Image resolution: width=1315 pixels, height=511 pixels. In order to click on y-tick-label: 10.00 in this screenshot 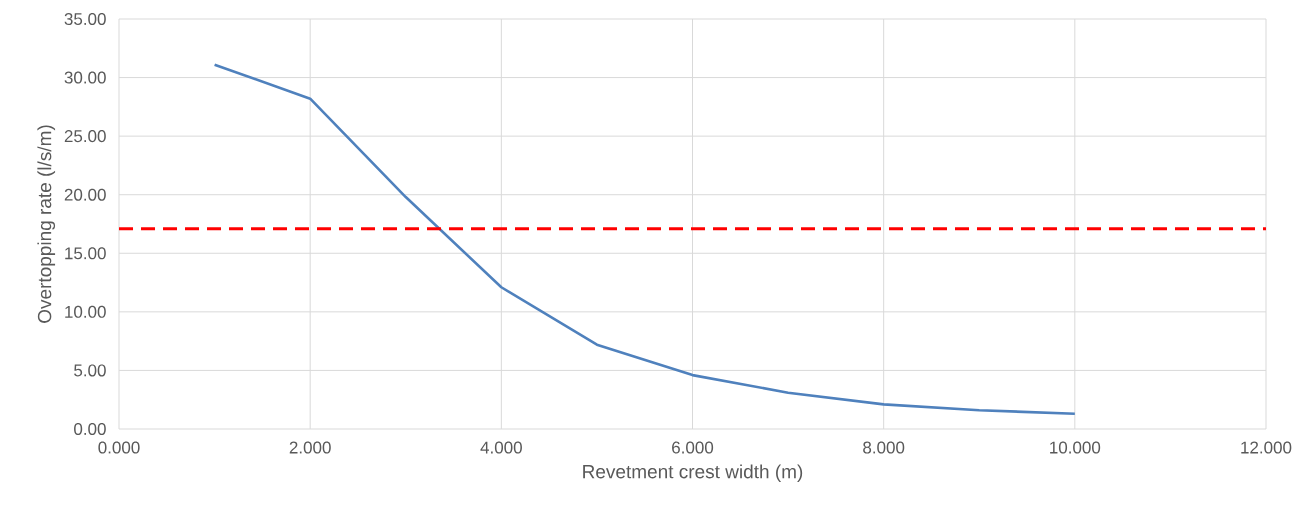, I will do `click(85, 311)`.